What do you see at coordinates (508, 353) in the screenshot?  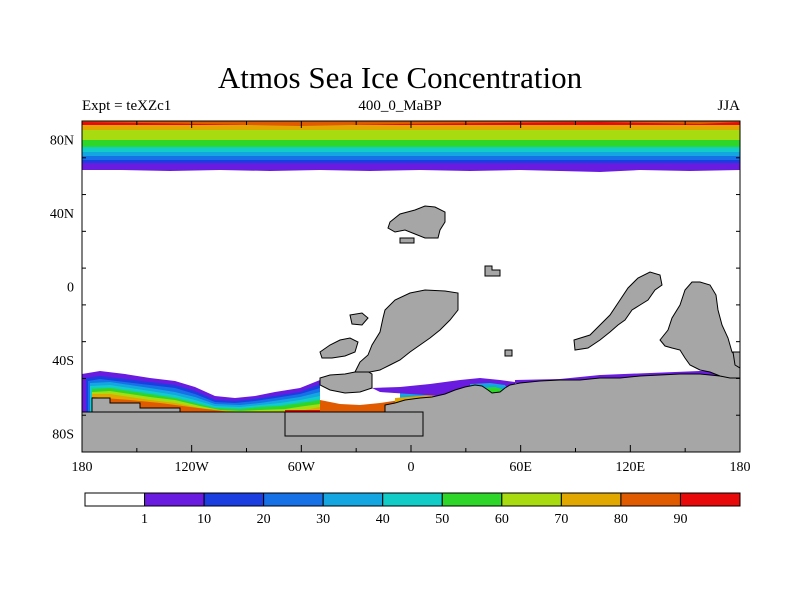 I see `land-island-d` at bounding box center [508, 353].